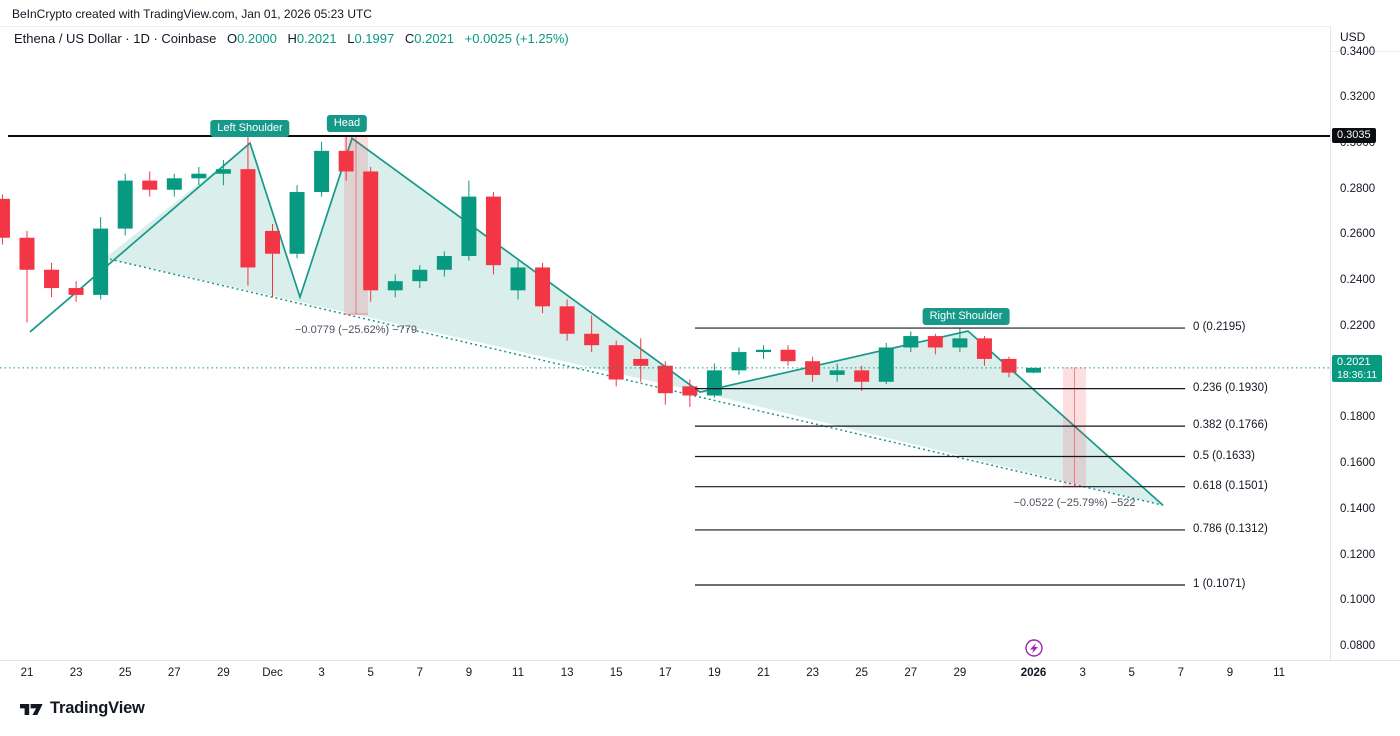 This screenshot has width=1400, height=736. What do you see at coordinates (1034, 648) in the screenshot?
I see `lightning-icon` at bounding box center [1034, 648].